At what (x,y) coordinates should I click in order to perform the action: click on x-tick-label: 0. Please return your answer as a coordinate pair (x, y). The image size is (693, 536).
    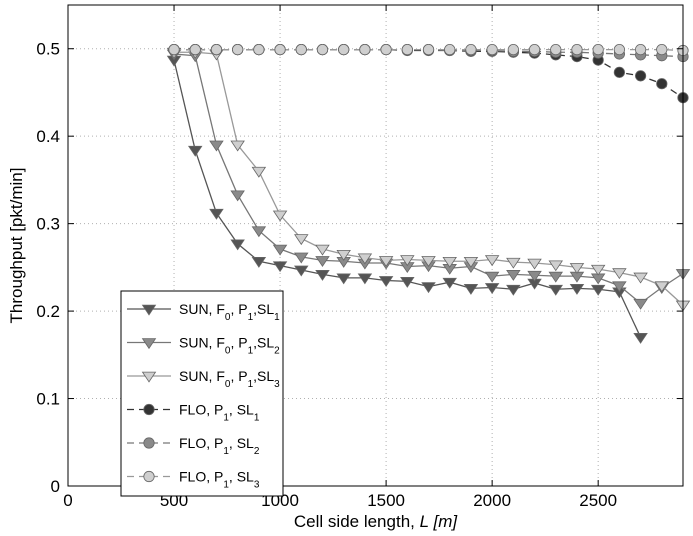
    Looking at the image, I should click on (67, 500).